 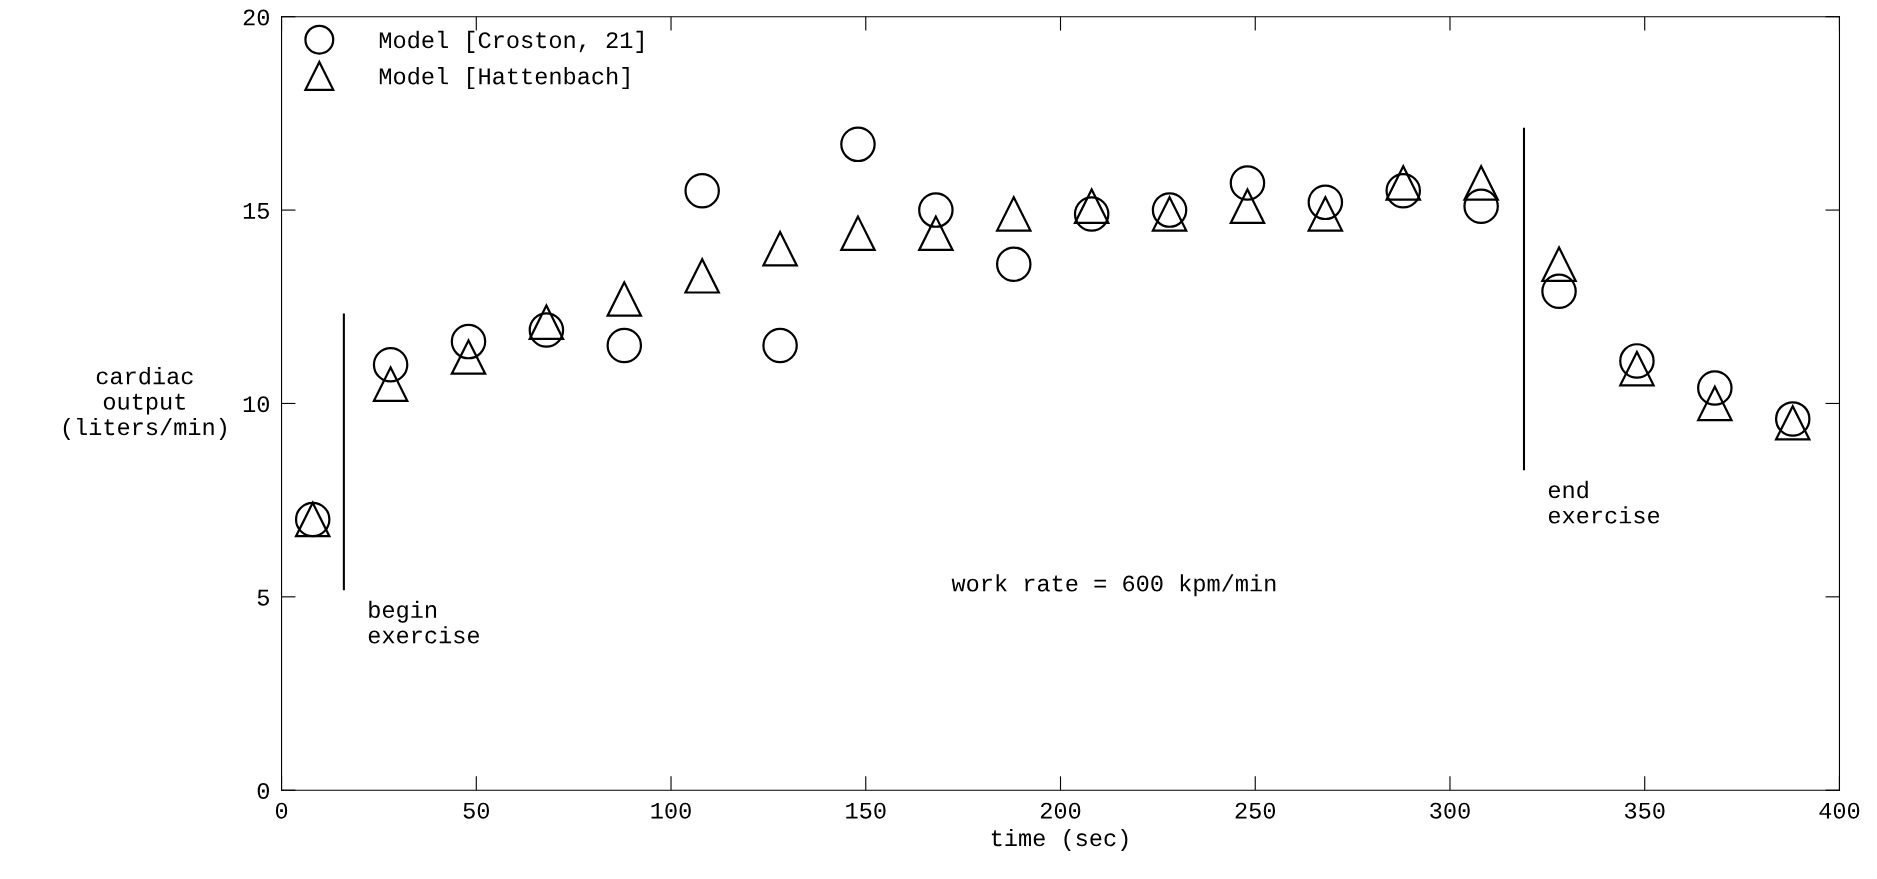 What do you see at coordinates (671, 810) in the screenshot?
I see `x-tick-label: 100` at bounding box center [671, 810].